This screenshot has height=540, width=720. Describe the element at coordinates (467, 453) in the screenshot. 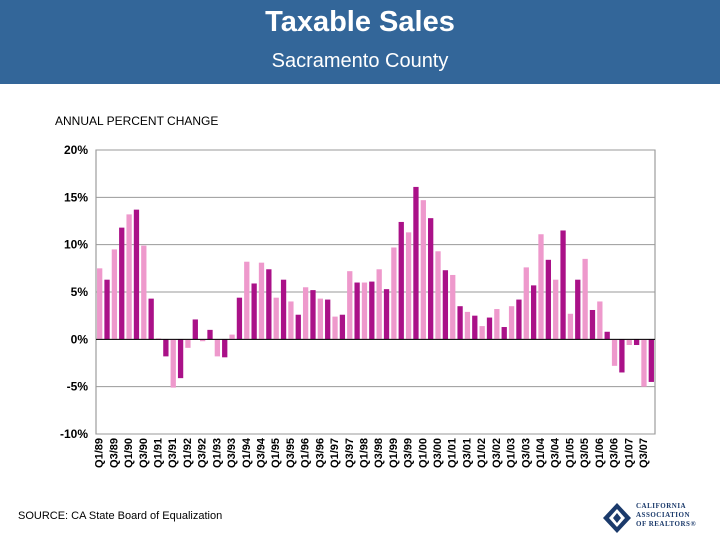

I see `x-tick-label: Q3/01` at that location.